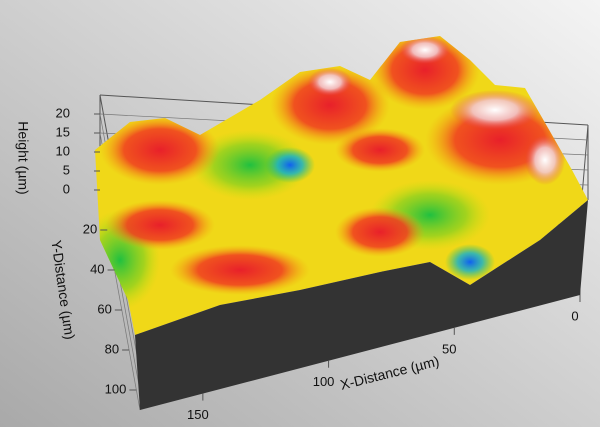 This screenshot has height=427, width=600. I want to click on x-tick-label: 150, so click(198, 414).